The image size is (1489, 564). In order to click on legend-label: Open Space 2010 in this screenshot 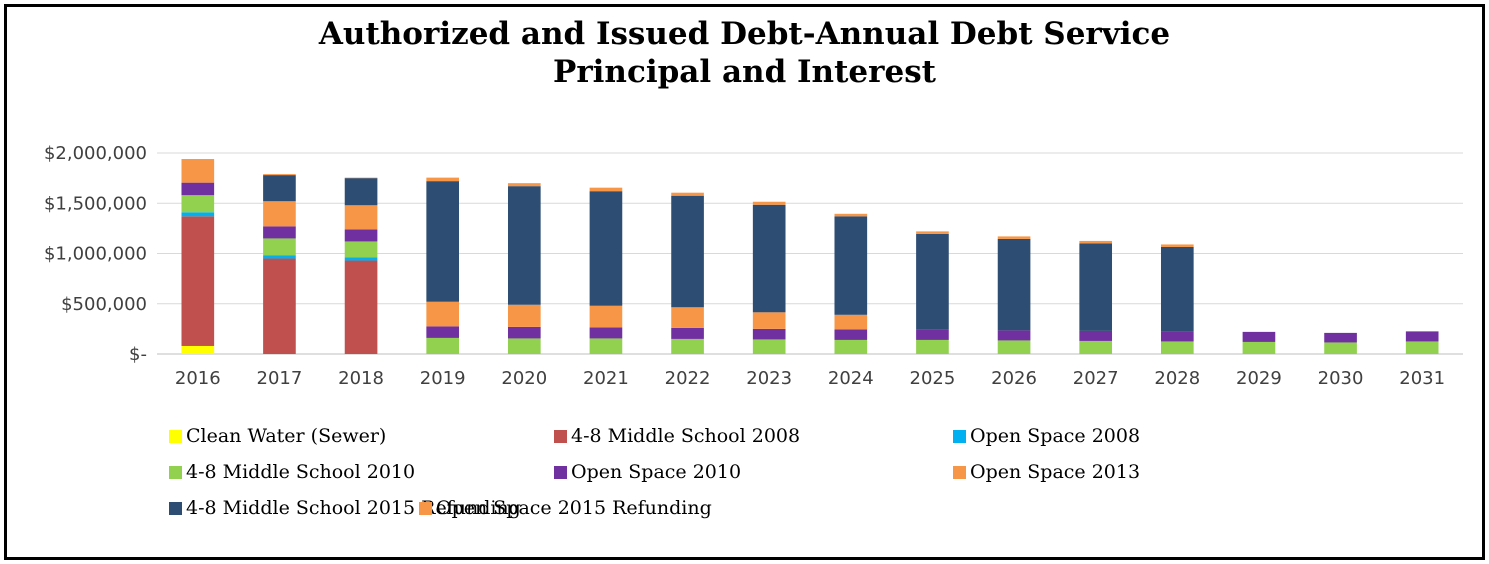, I will do `click(656, 472)`.